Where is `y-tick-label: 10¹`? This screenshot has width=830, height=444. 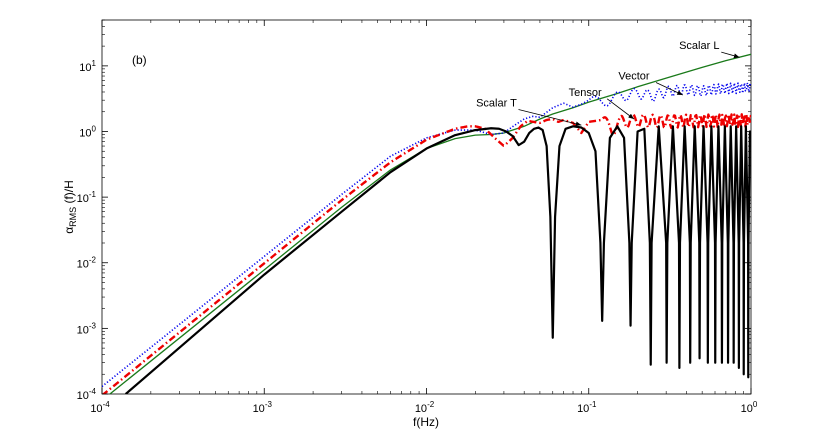 y-tick-label: 10¹ is located at coordinates (87, 66).